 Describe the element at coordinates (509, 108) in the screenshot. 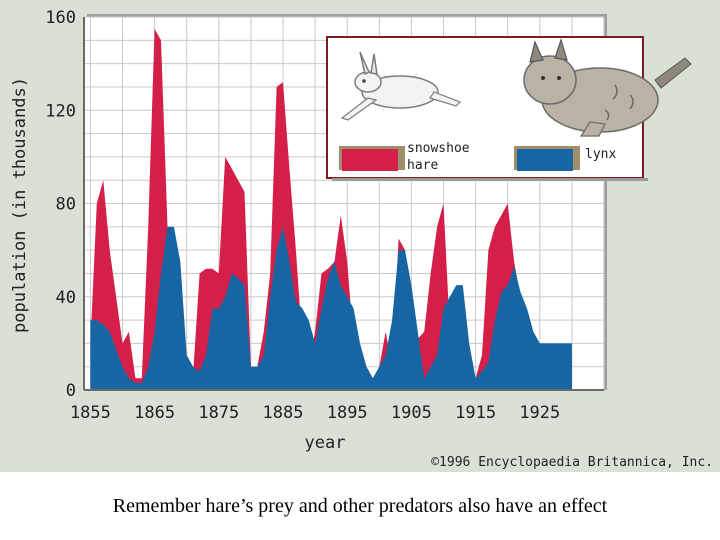

I see `legend: snowshoe hare lynx` at that location.